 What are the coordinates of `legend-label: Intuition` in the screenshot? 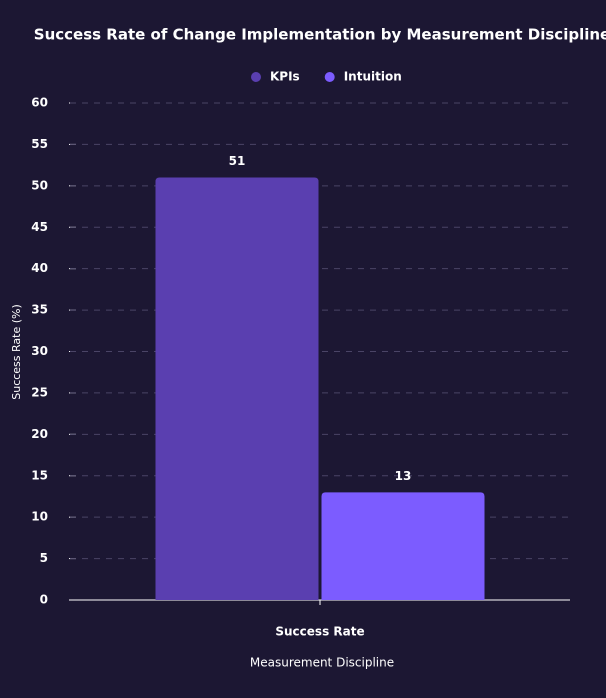 It's located at (373, 77).